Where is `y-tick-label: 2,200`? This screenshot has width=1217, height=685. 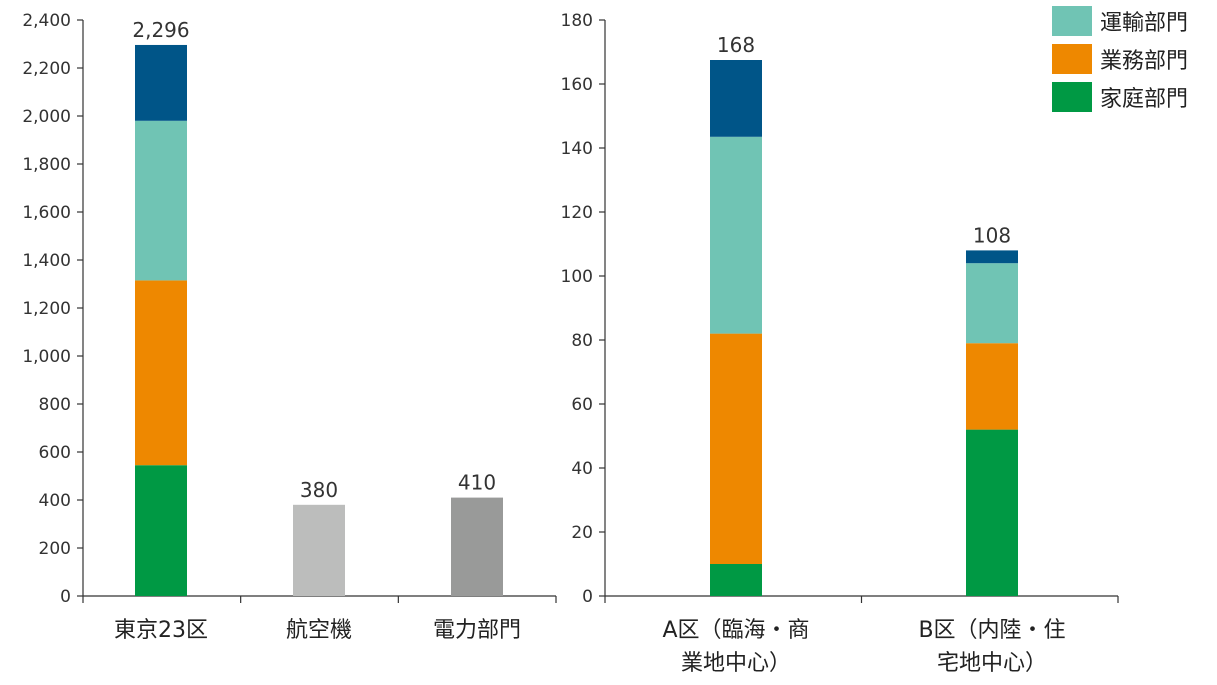 y-tick-label: 2,200 is located at coordinates (46, 69).